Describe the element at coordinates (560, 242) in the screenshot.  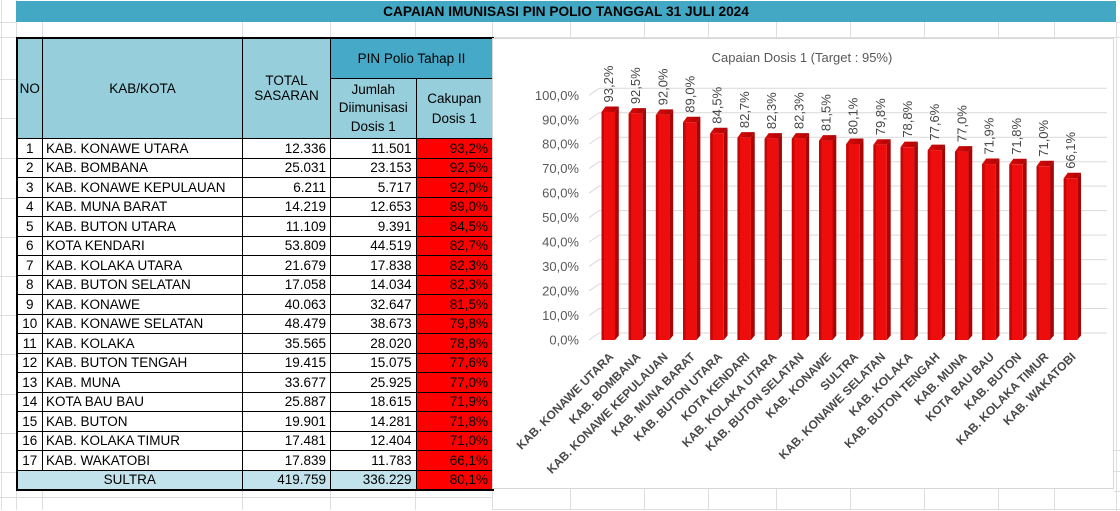
I see `svg-text: 40,0%` at that location.